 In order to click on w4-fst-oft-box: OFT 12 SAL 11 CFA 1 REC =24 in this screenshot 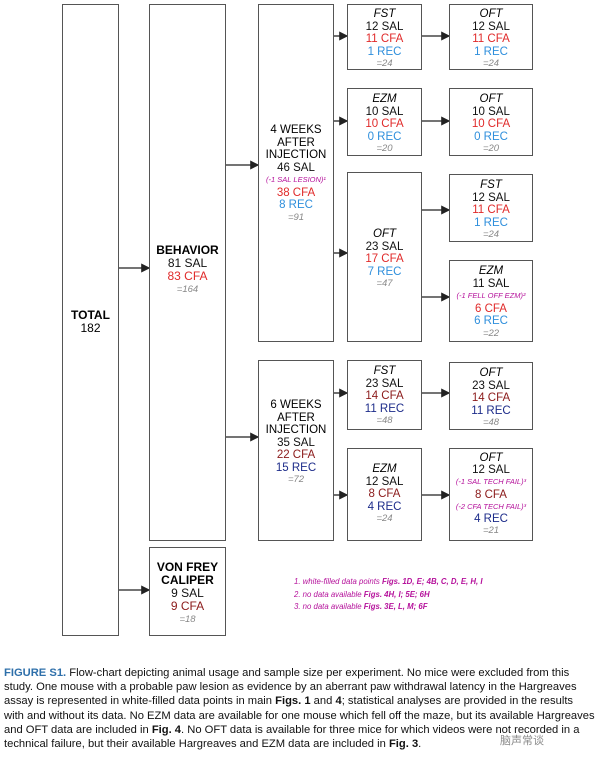, I will do `click(491, 37)`.